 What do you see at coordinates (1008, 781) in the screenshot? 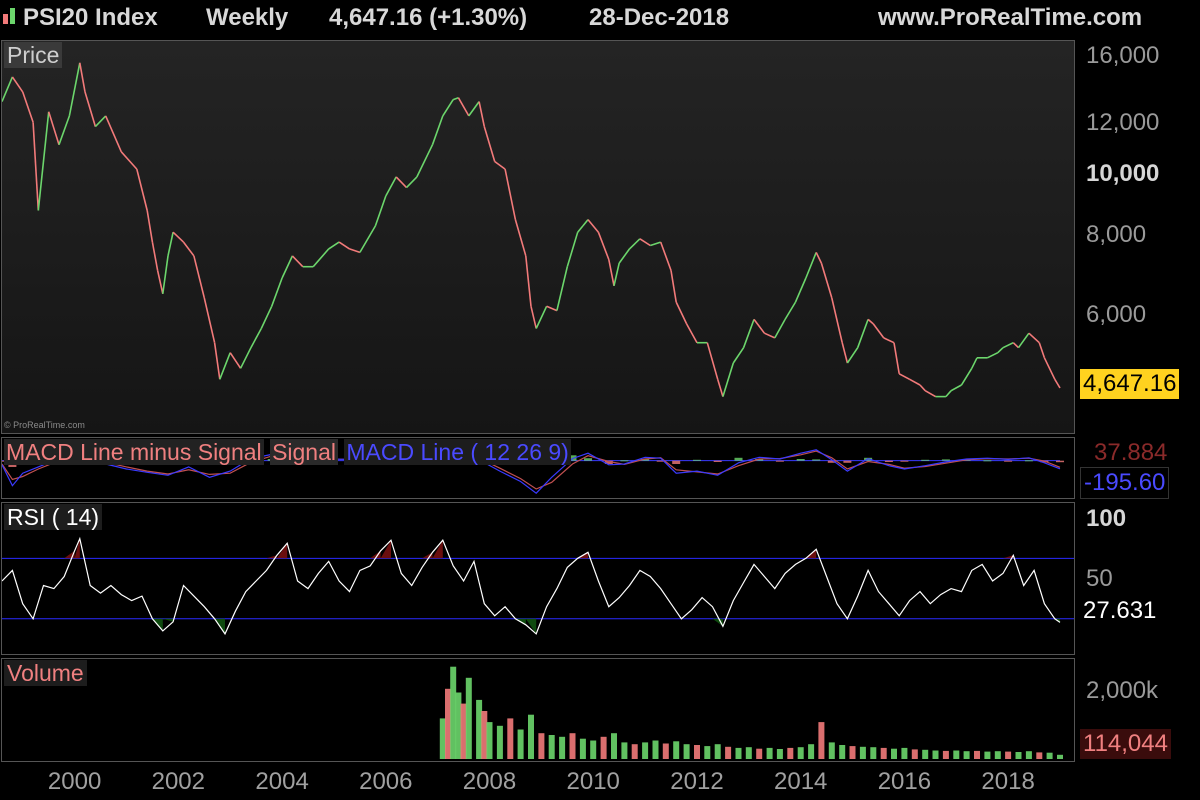
I see `x-tick-label: 2018` at bounding box center [1008, 781].